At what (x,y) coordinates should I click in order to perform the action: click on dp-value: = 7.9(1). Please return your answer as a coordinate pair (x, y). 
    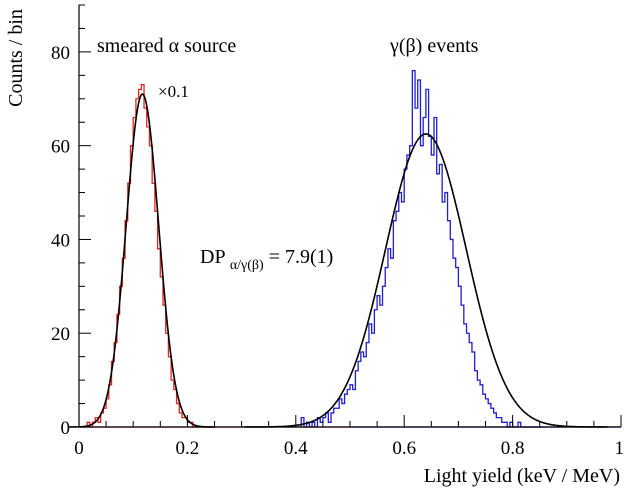
    Looking at the image, I should click on (301, 257).